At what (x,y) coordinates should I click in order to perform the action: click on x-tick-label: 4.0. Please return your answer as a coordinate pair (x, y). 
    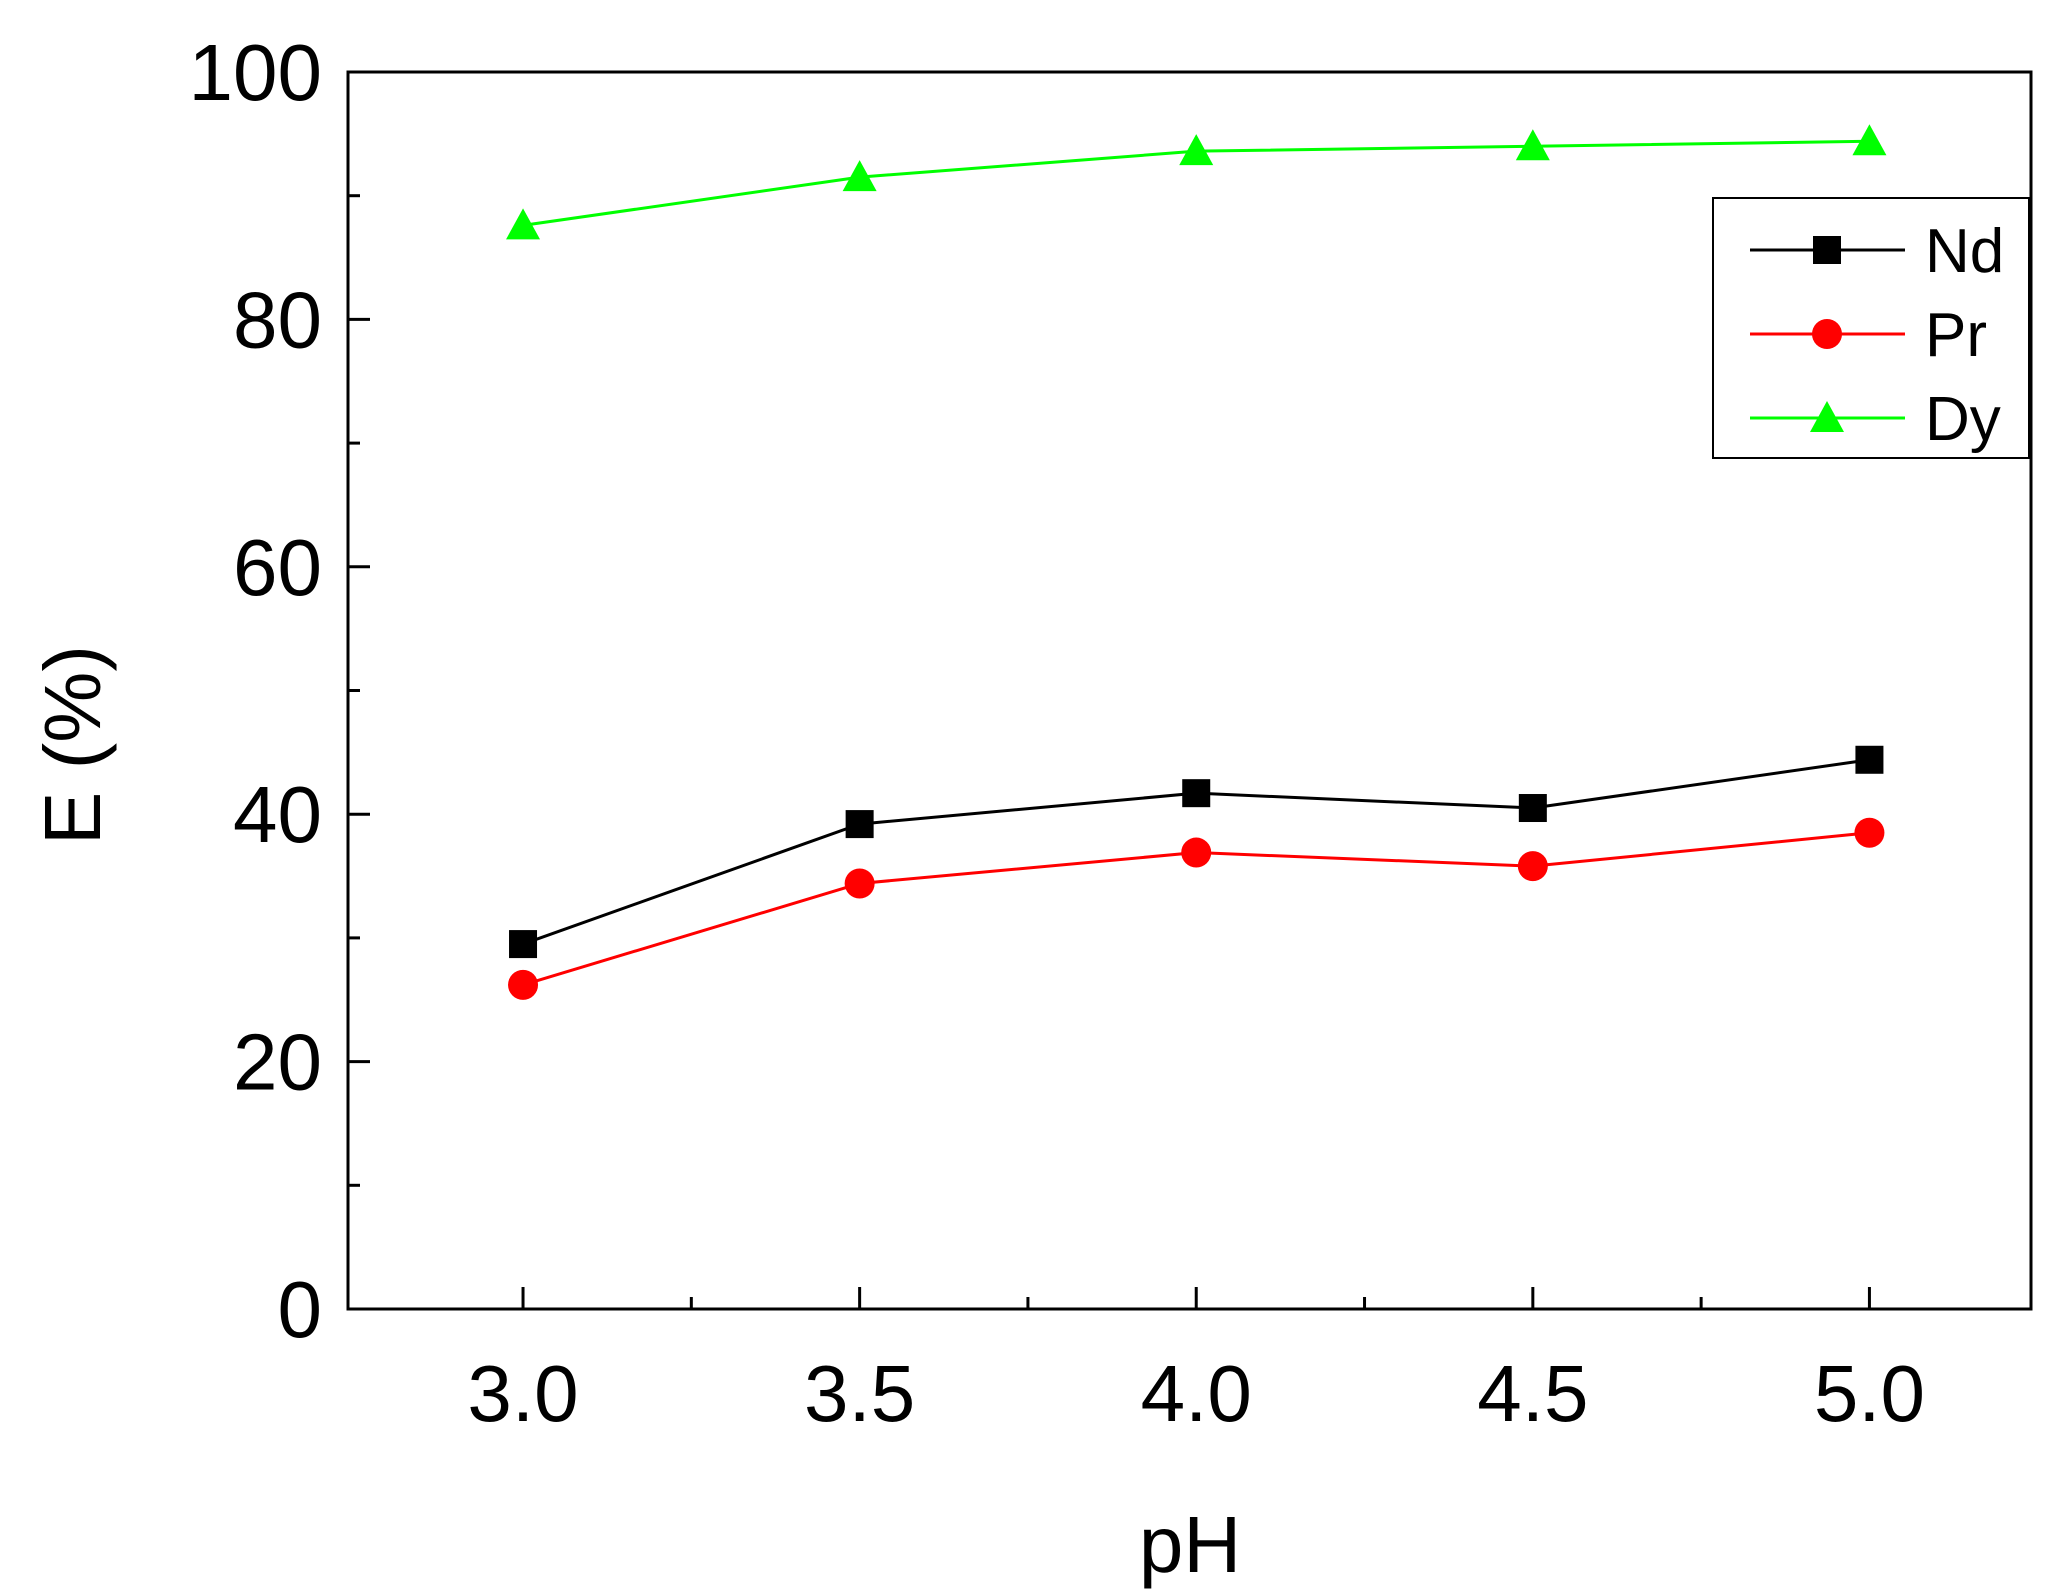
    Looking at the image, I should click on (1196, 1393).